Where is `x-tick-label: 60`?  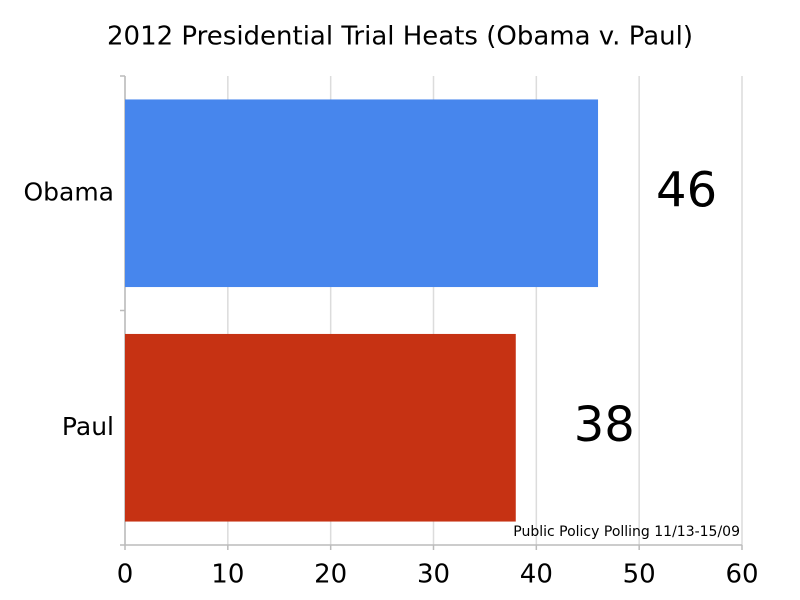 x-tick-label: 60 is located at coordinates (741, 575).